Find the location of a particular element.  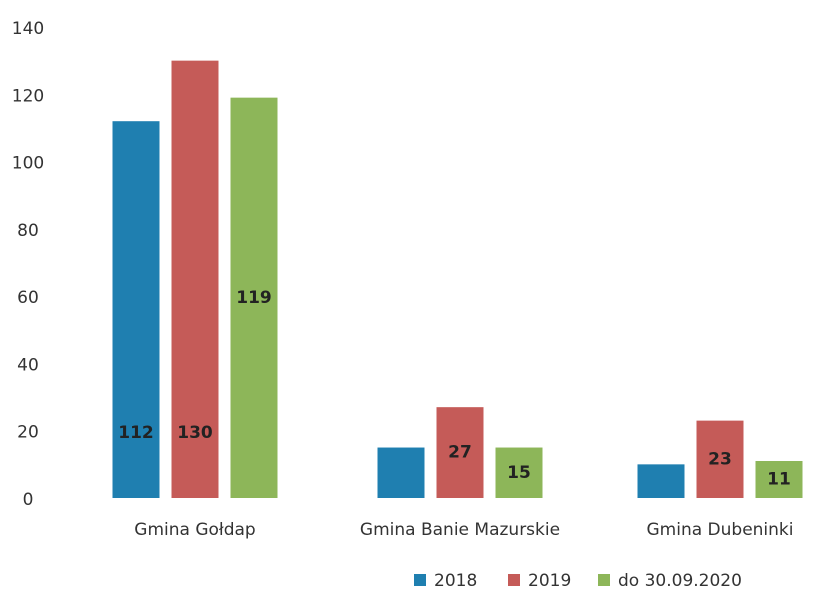

value-label: 11 is located at coordinates (779, 479).